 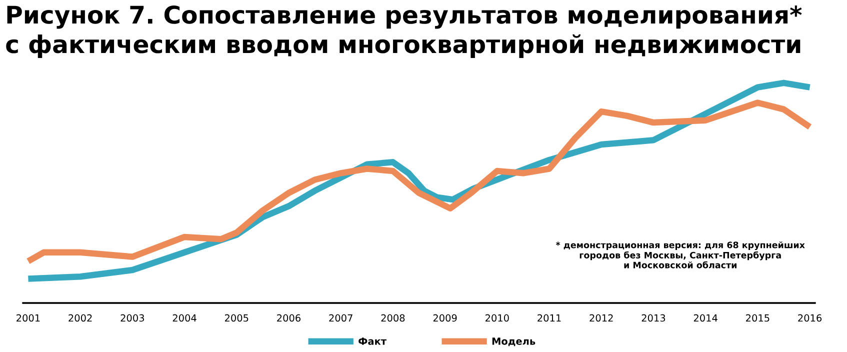 What do you see at coordinates (236, 318) in the screenshot?
I see `x-tick-label: 2005` at bounding box center [236, 318].